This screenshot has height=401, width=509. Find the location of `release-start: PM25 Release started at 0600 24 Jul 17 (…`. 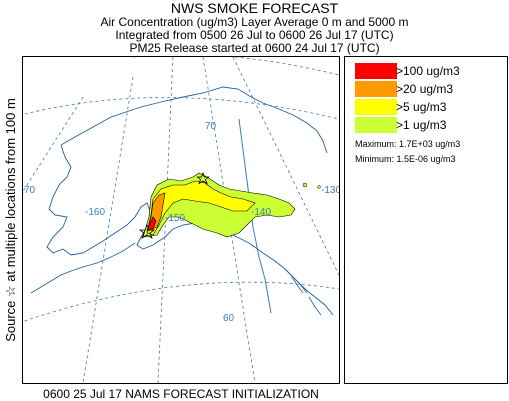

release-start: PM25 Release started at 0600 24 Jul 17 (… is located at coordinates (254, 48).